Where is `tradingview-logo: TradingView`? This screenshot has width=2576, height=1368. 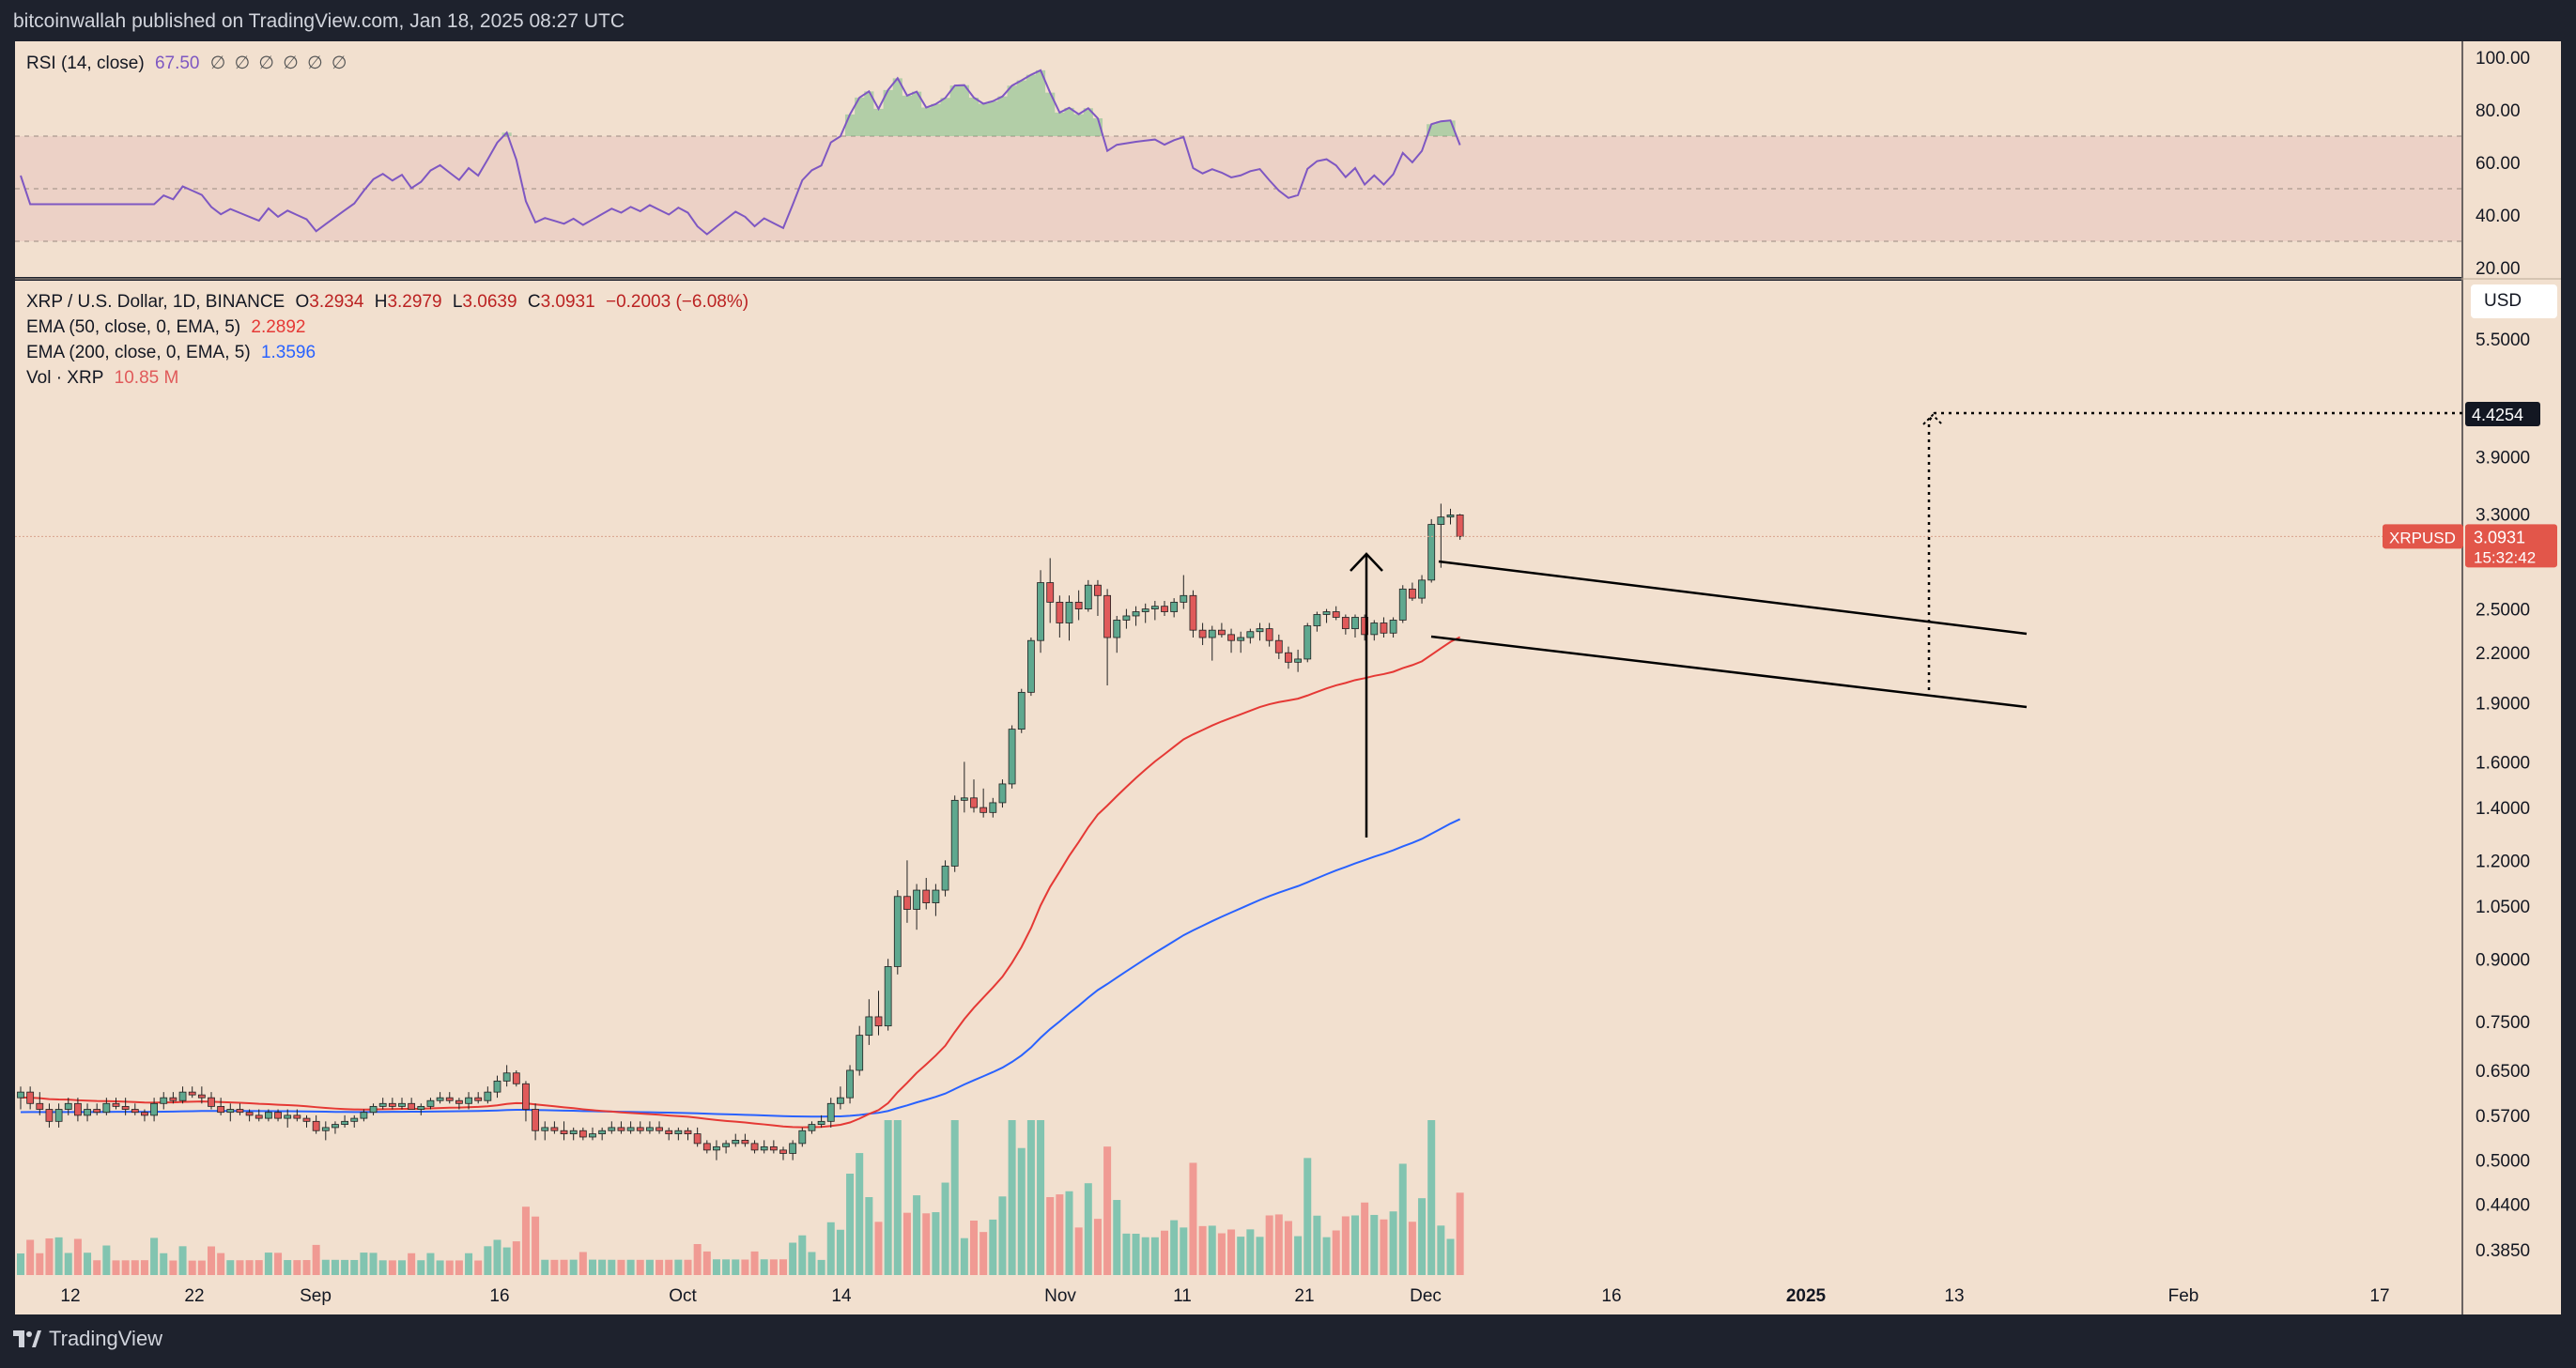
tradingview-logo: TradingView is located at coordinates (87, 1339).